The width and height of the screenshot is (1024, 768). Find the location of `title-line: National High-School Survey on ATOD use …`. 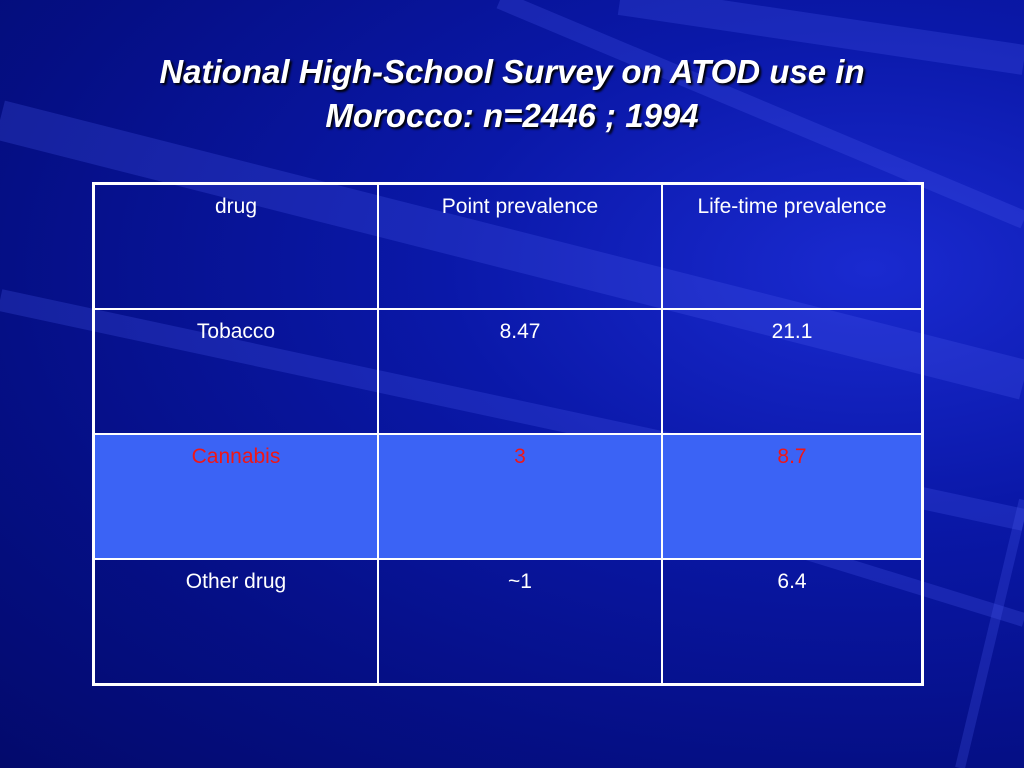

title-line: National High-School Survey on ATOD use … is located at coordinates (512, 71).